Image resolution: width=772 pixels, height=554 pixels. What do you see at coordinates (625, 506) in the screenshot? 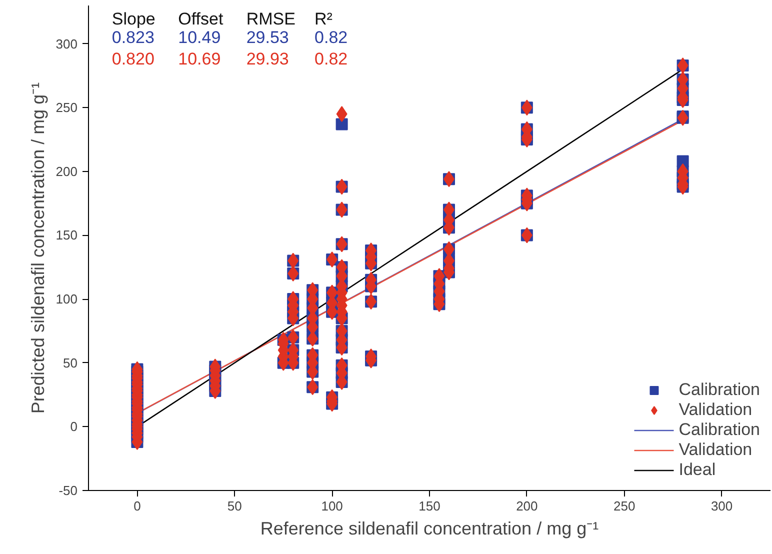
I see `x-tick-label: 250` at bounding box center [625, 506].